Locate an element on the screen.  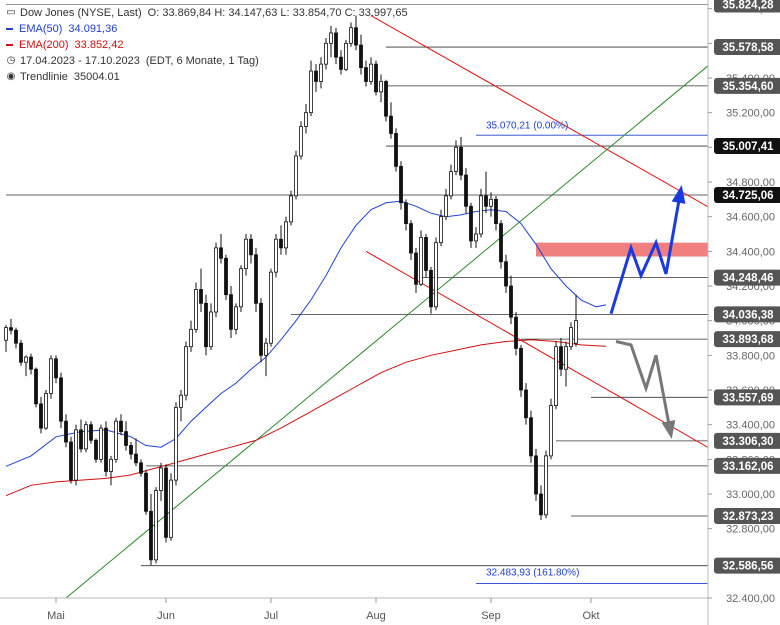
ema50-swatch is located at coordinates (9, 29).